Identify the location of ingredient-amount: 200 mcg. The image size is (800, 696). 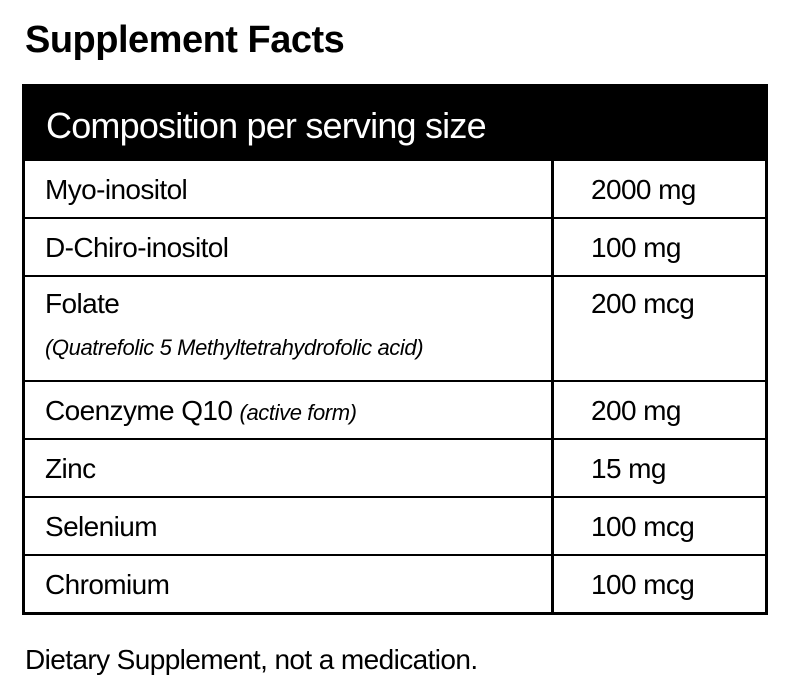
(643, 303).